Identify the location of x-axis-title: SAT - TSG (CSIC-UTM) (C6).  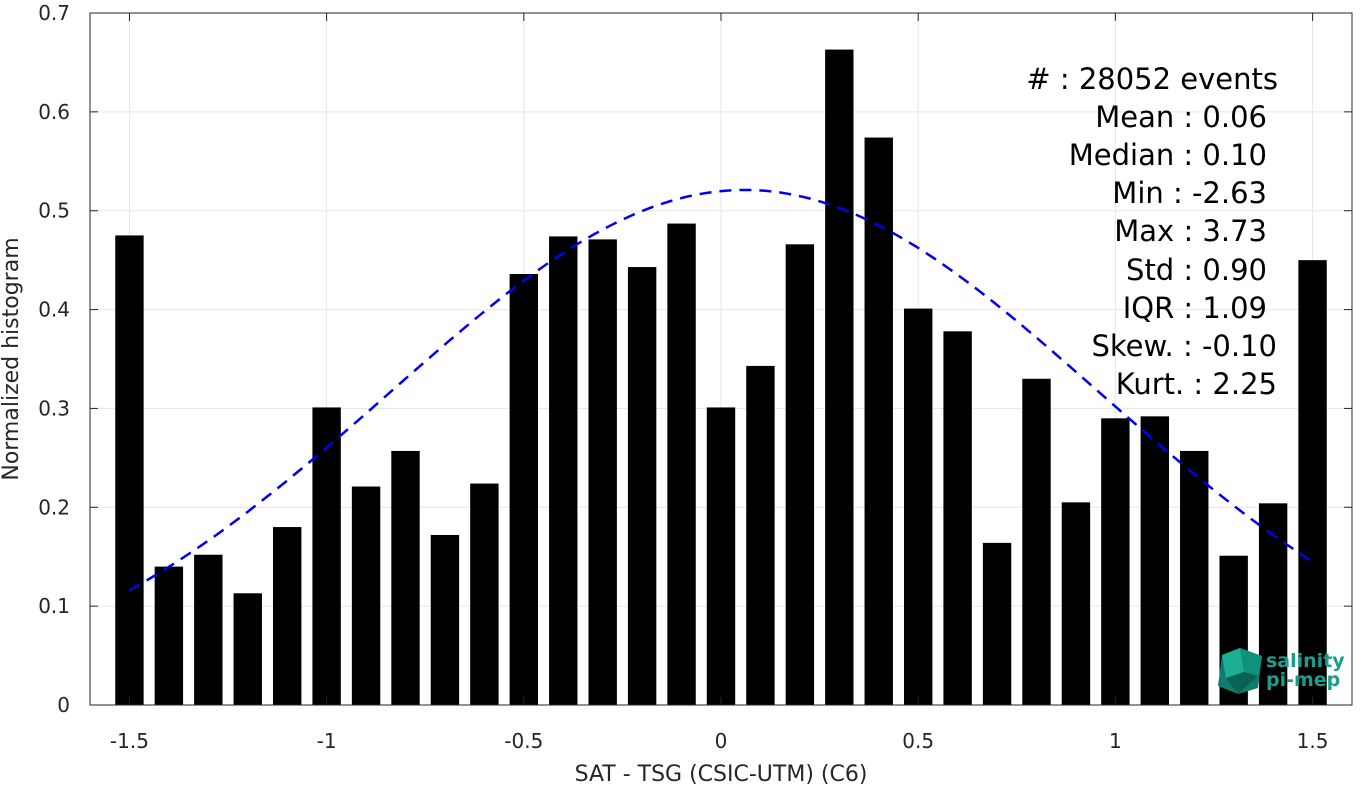
(721, 773).